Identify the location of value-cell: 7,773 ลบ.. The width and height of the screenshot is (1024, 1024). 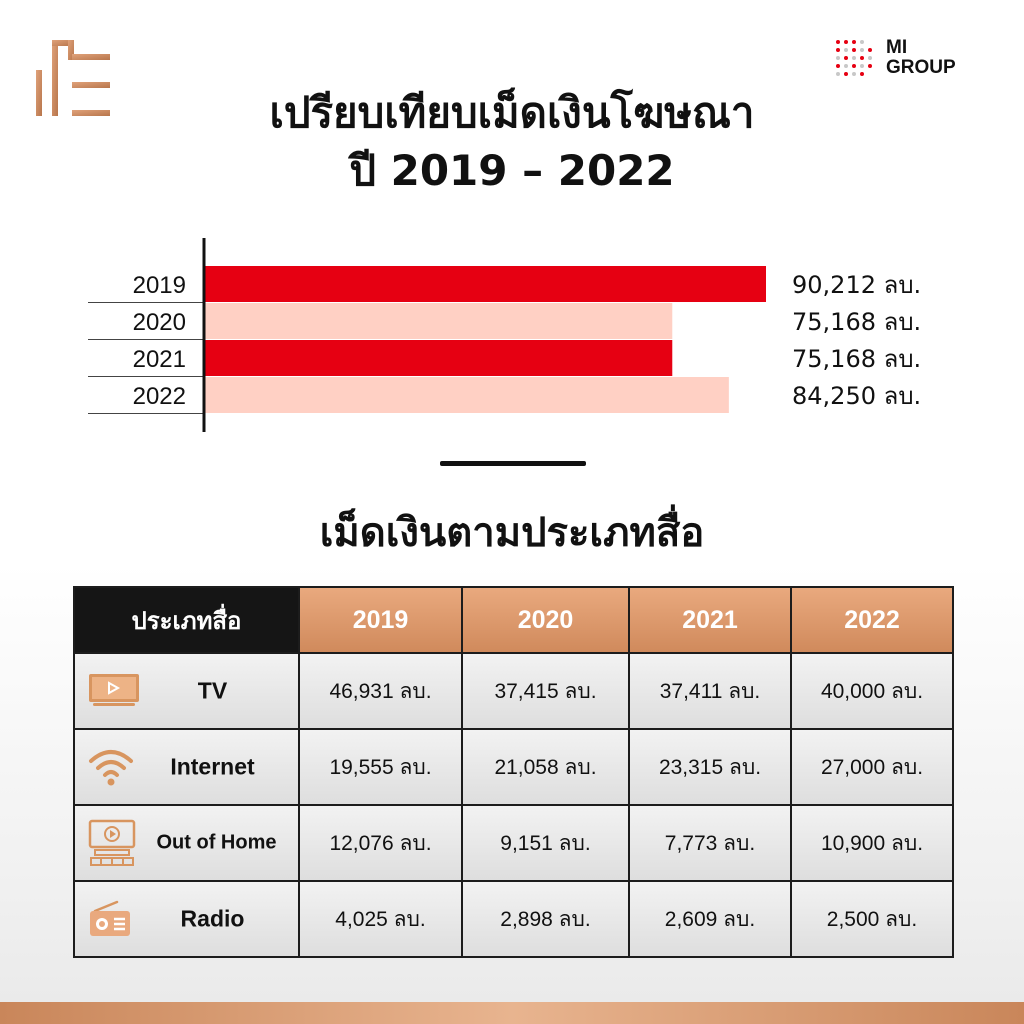
(710, 843).